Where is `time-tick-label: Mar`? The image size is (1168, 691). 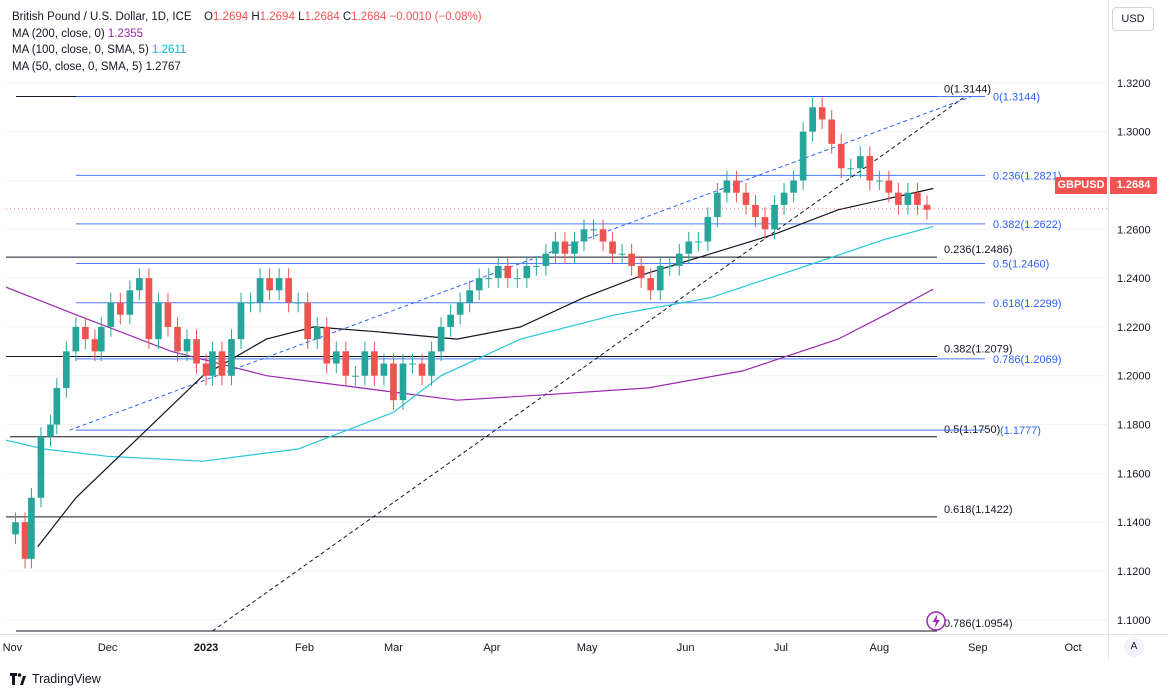
time-tick-label: Mar is located at coordinates (393, 648).